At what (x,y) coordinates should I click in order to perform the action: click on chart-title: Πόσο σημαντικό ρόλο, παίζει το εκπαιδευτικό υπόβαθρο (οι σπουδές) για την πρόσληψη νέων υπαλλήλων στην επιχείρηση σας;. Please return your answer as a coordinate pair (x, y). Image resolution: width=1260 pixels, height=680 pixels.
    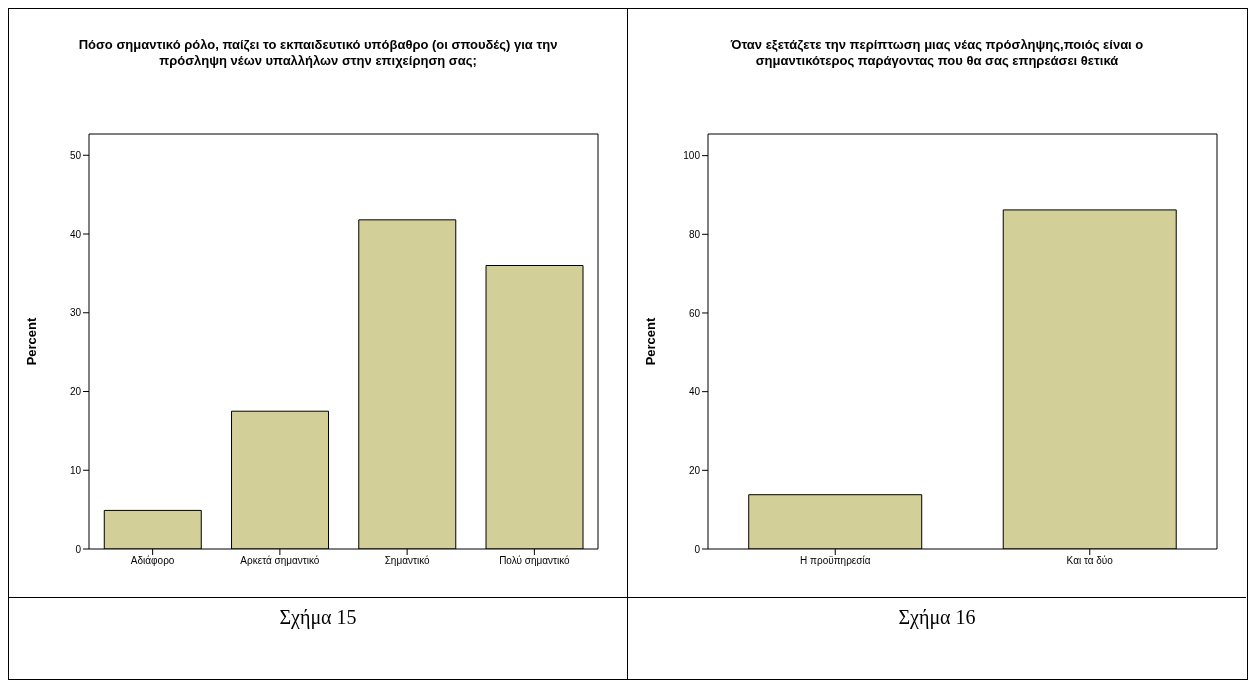
    Looking at the image, I should click on (318, 53).